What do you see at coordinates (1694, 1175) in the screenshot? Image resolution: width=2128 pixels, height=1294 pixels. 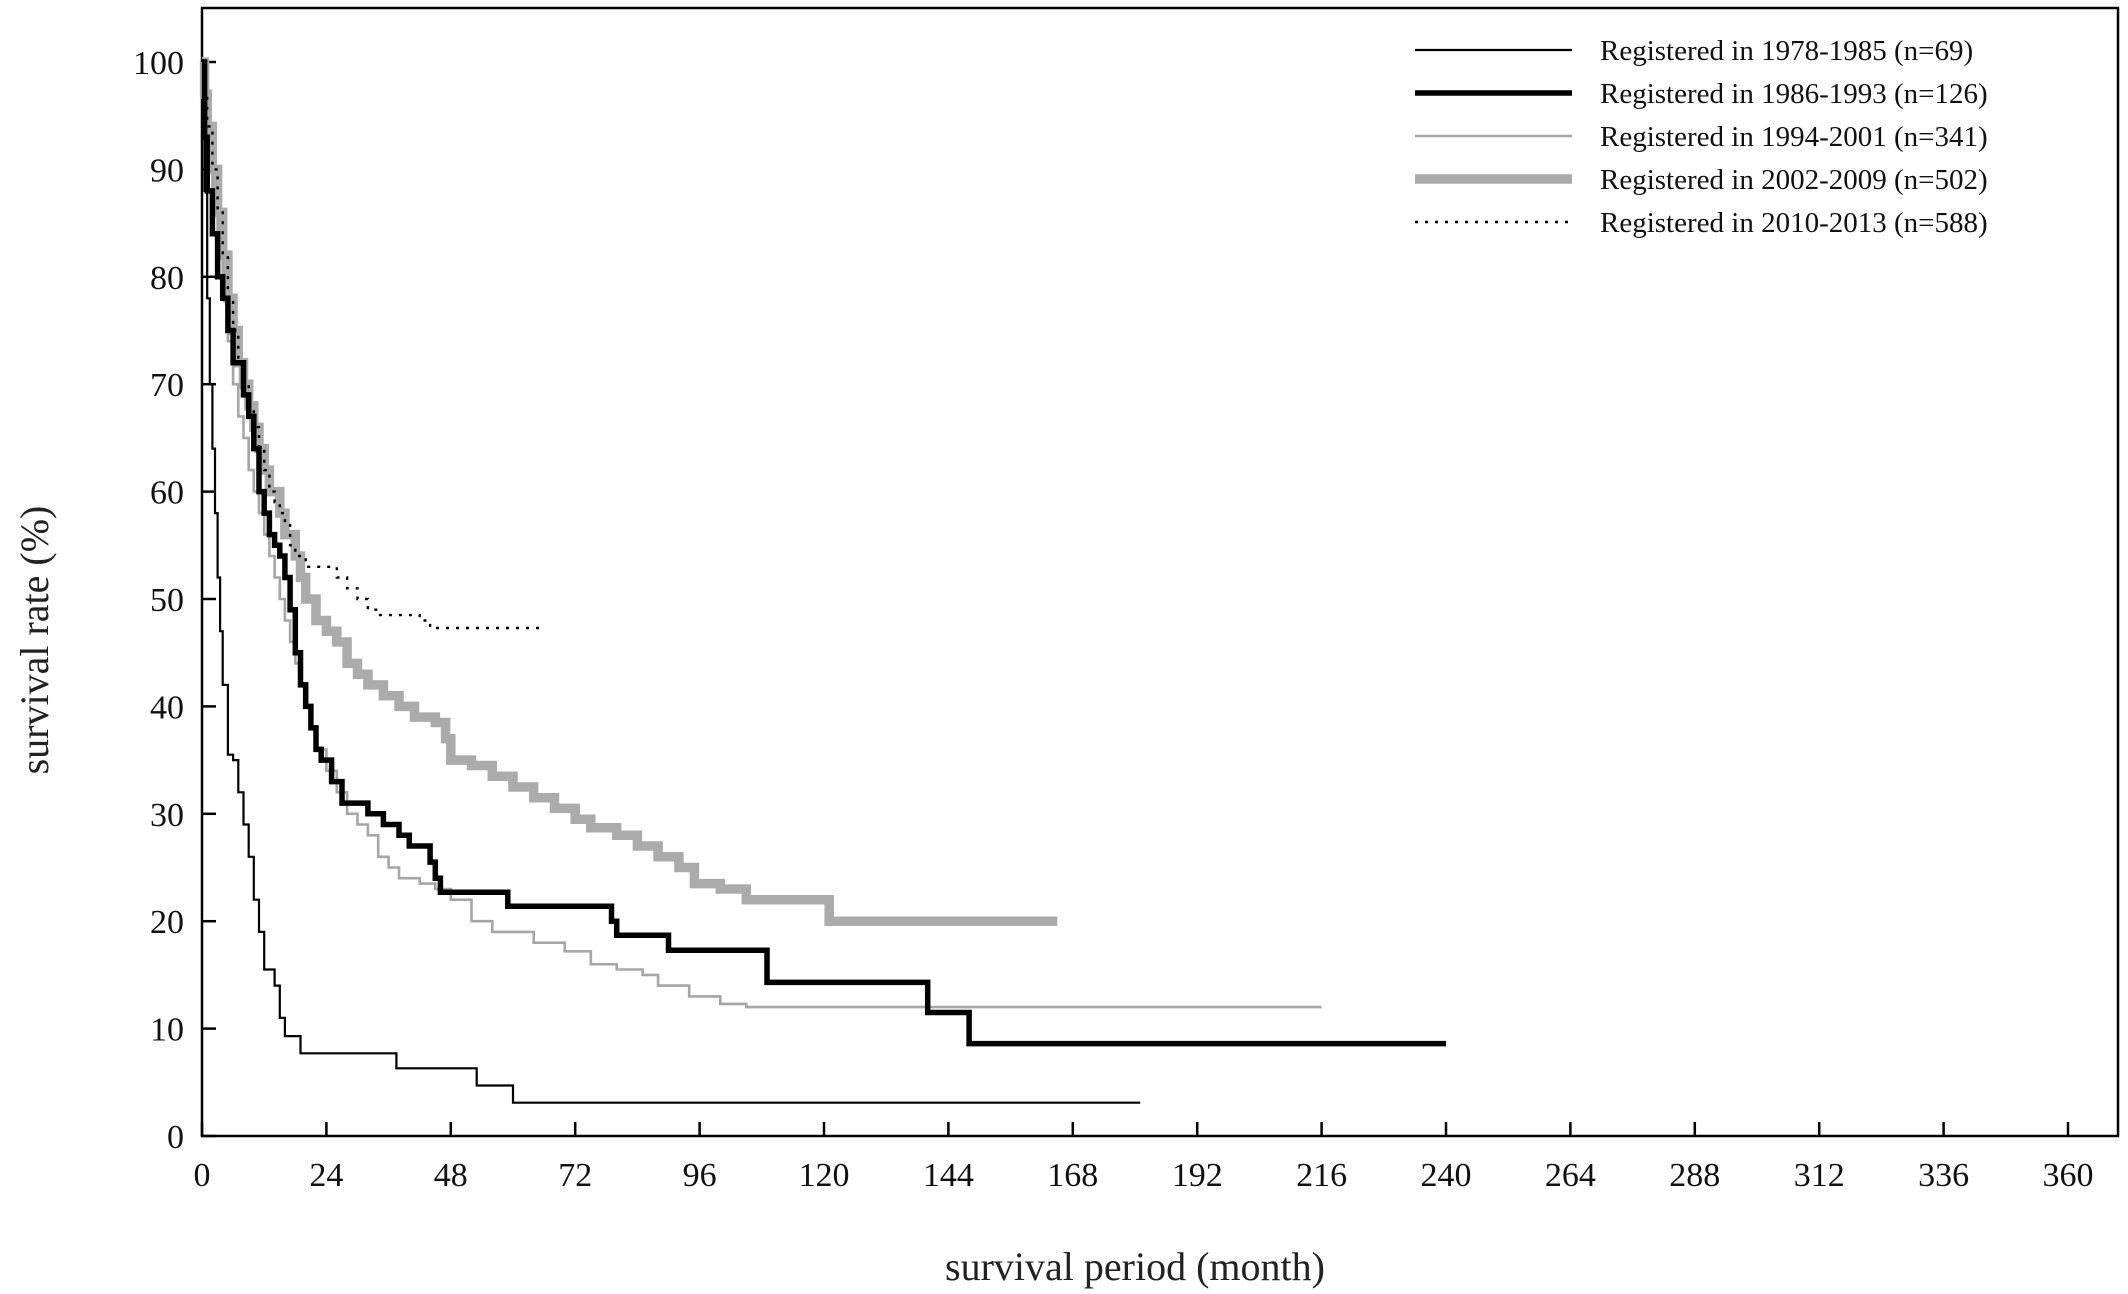 I see `x-tick-label: 288` at bounding box center [1694, 1175].